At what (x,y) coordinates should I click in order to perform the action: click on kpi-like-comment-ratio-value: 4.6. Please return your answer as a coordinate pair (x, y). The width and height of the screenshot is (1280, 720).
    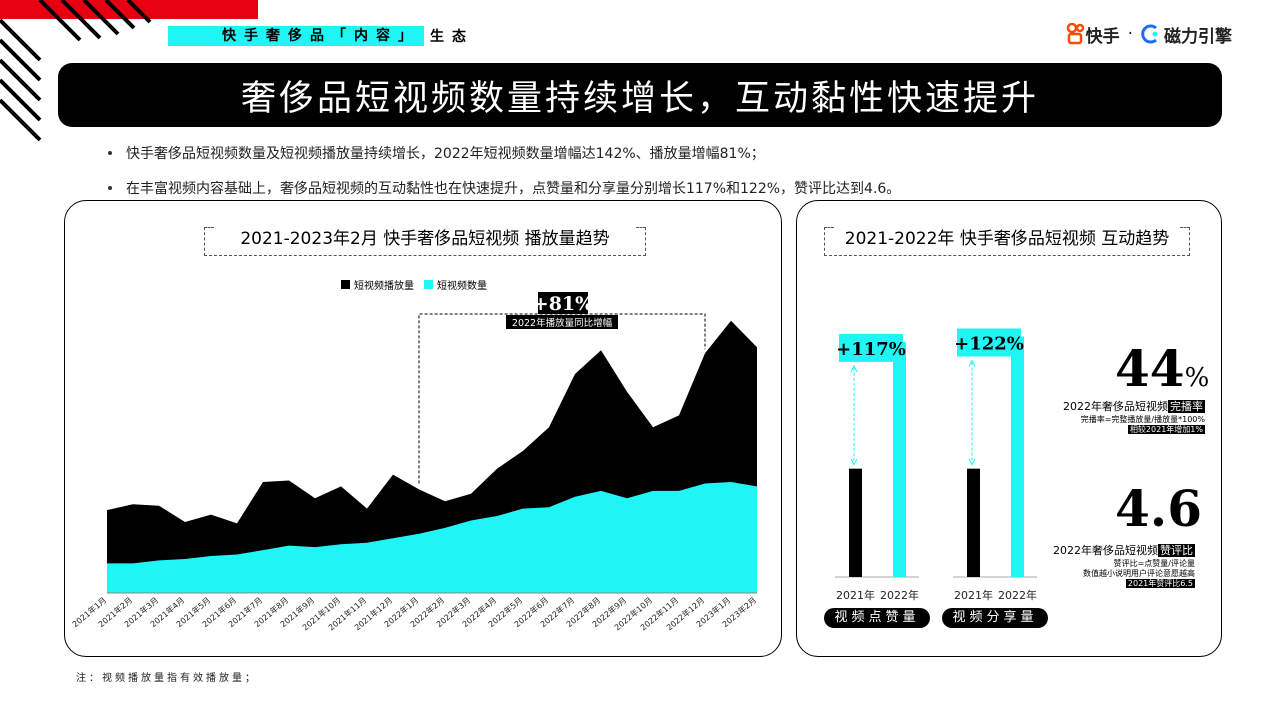
    Looking at the image, I should click on (1158, 508).